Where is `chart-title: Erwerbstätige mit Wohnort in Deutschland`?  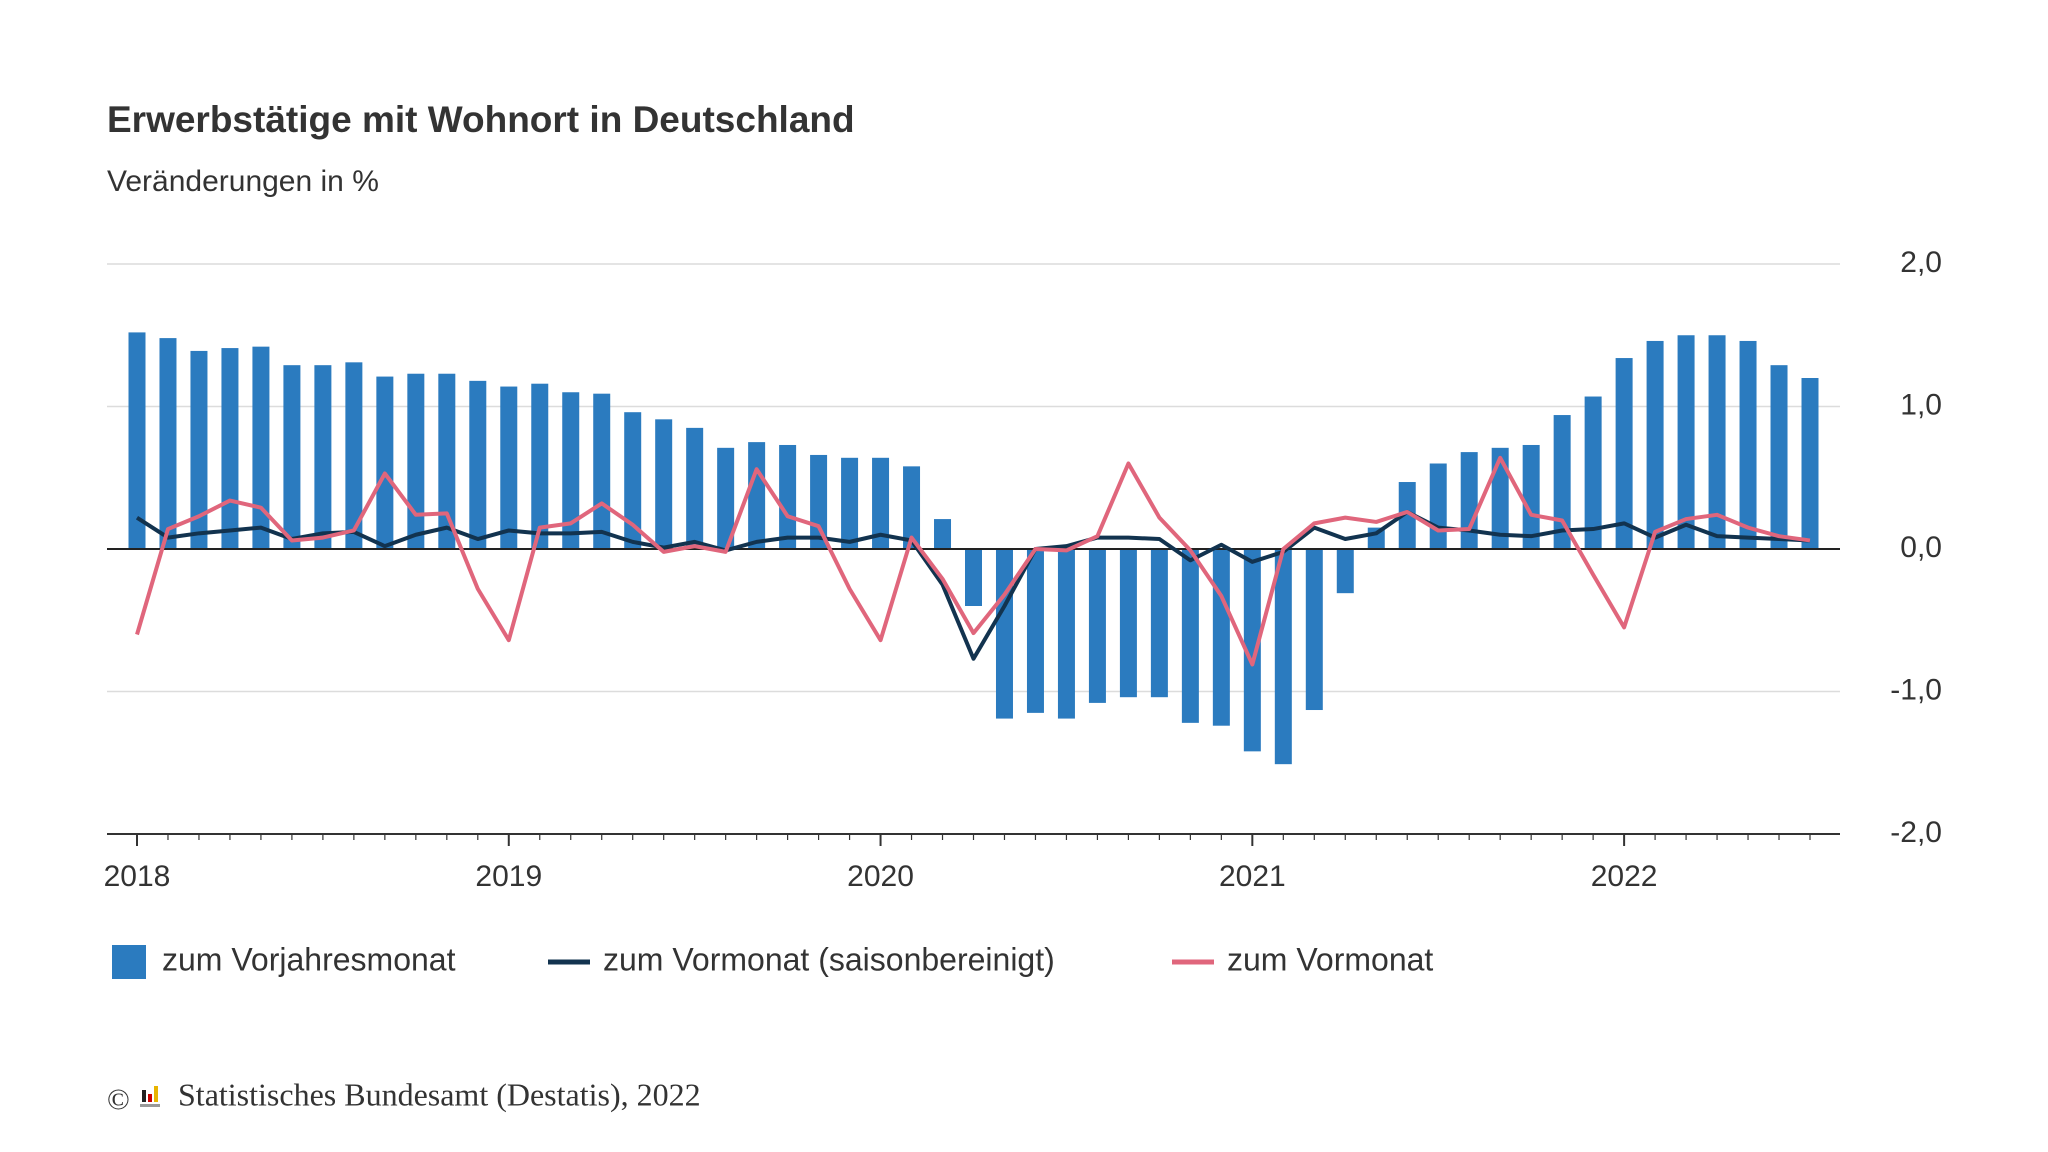
chart-title: Erwerbstätige mit Wohnort in Deutschland is located at coordinates (481, 119).